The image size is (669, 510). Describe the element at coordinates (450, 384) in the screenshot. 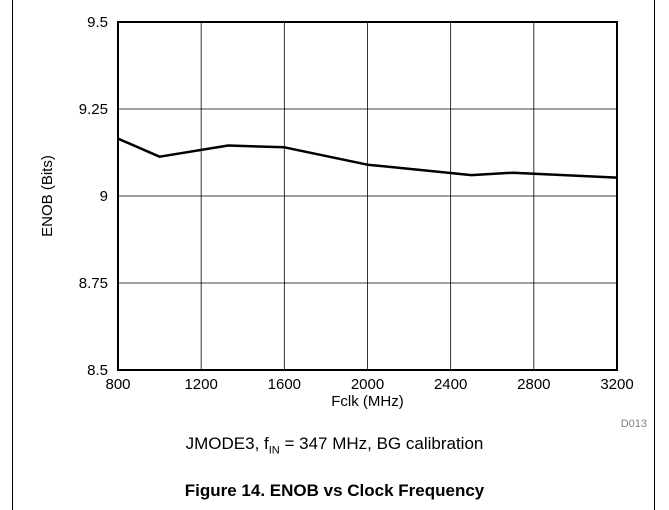

I see `x-tick-label: 2400` at that location.